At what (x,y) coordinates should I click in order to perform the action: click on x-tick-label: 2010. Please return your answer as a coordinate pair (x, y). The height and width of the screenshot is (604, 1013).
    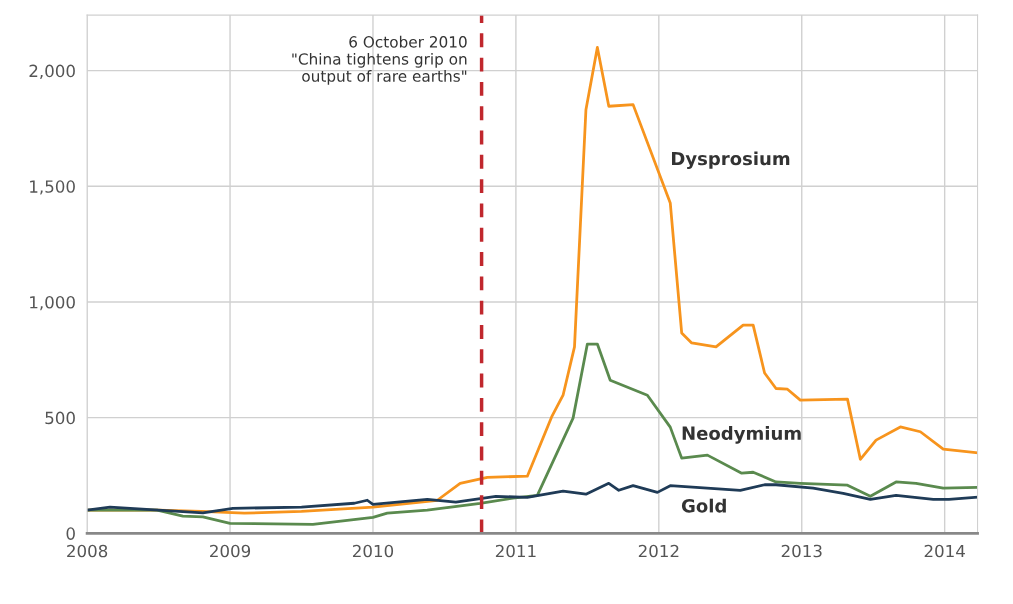
    Looking at the image, I should click on (373, 551).